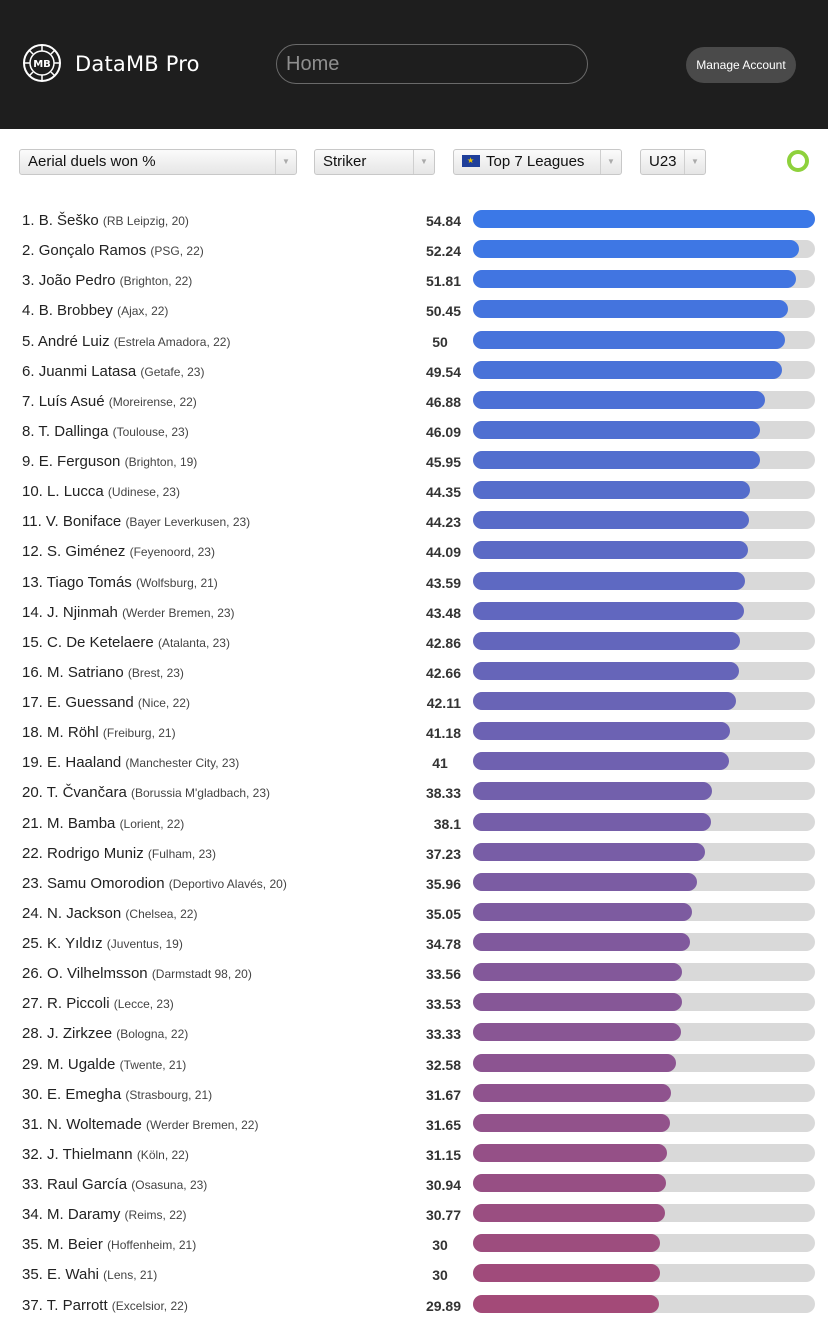 This screenshot has height=1324, width=828. What do you see at coordinates (414, 1305) in the screenshot?
I see `list-item: 37. T. Parrott (Excelsior, 22) 29.89` at bounding box center [414, 1305].